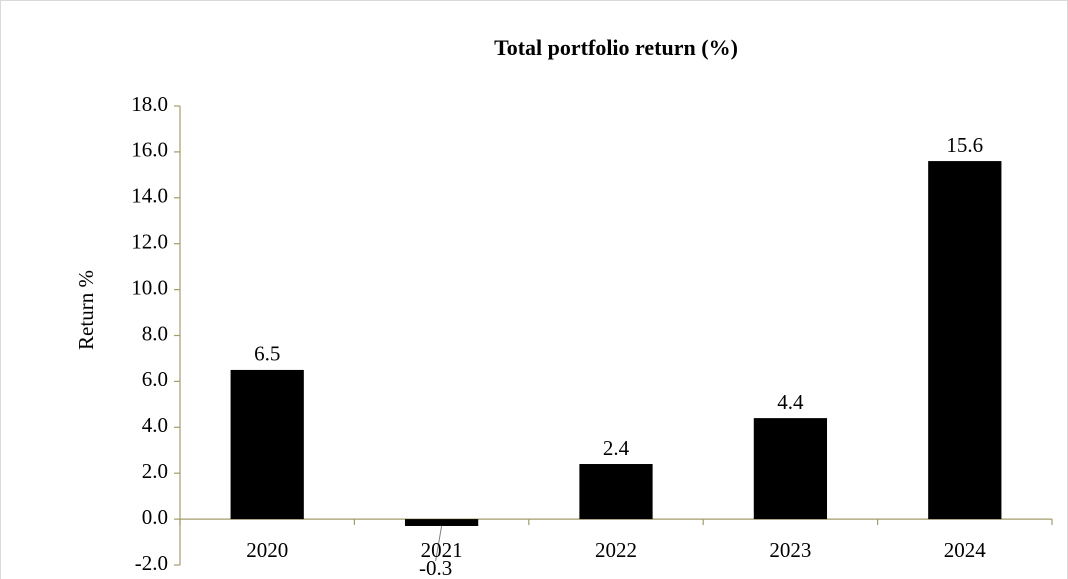  Describe the element at coordinates (965, 550) in the screenshot. I see `x-tick-label: 2024` at that location.